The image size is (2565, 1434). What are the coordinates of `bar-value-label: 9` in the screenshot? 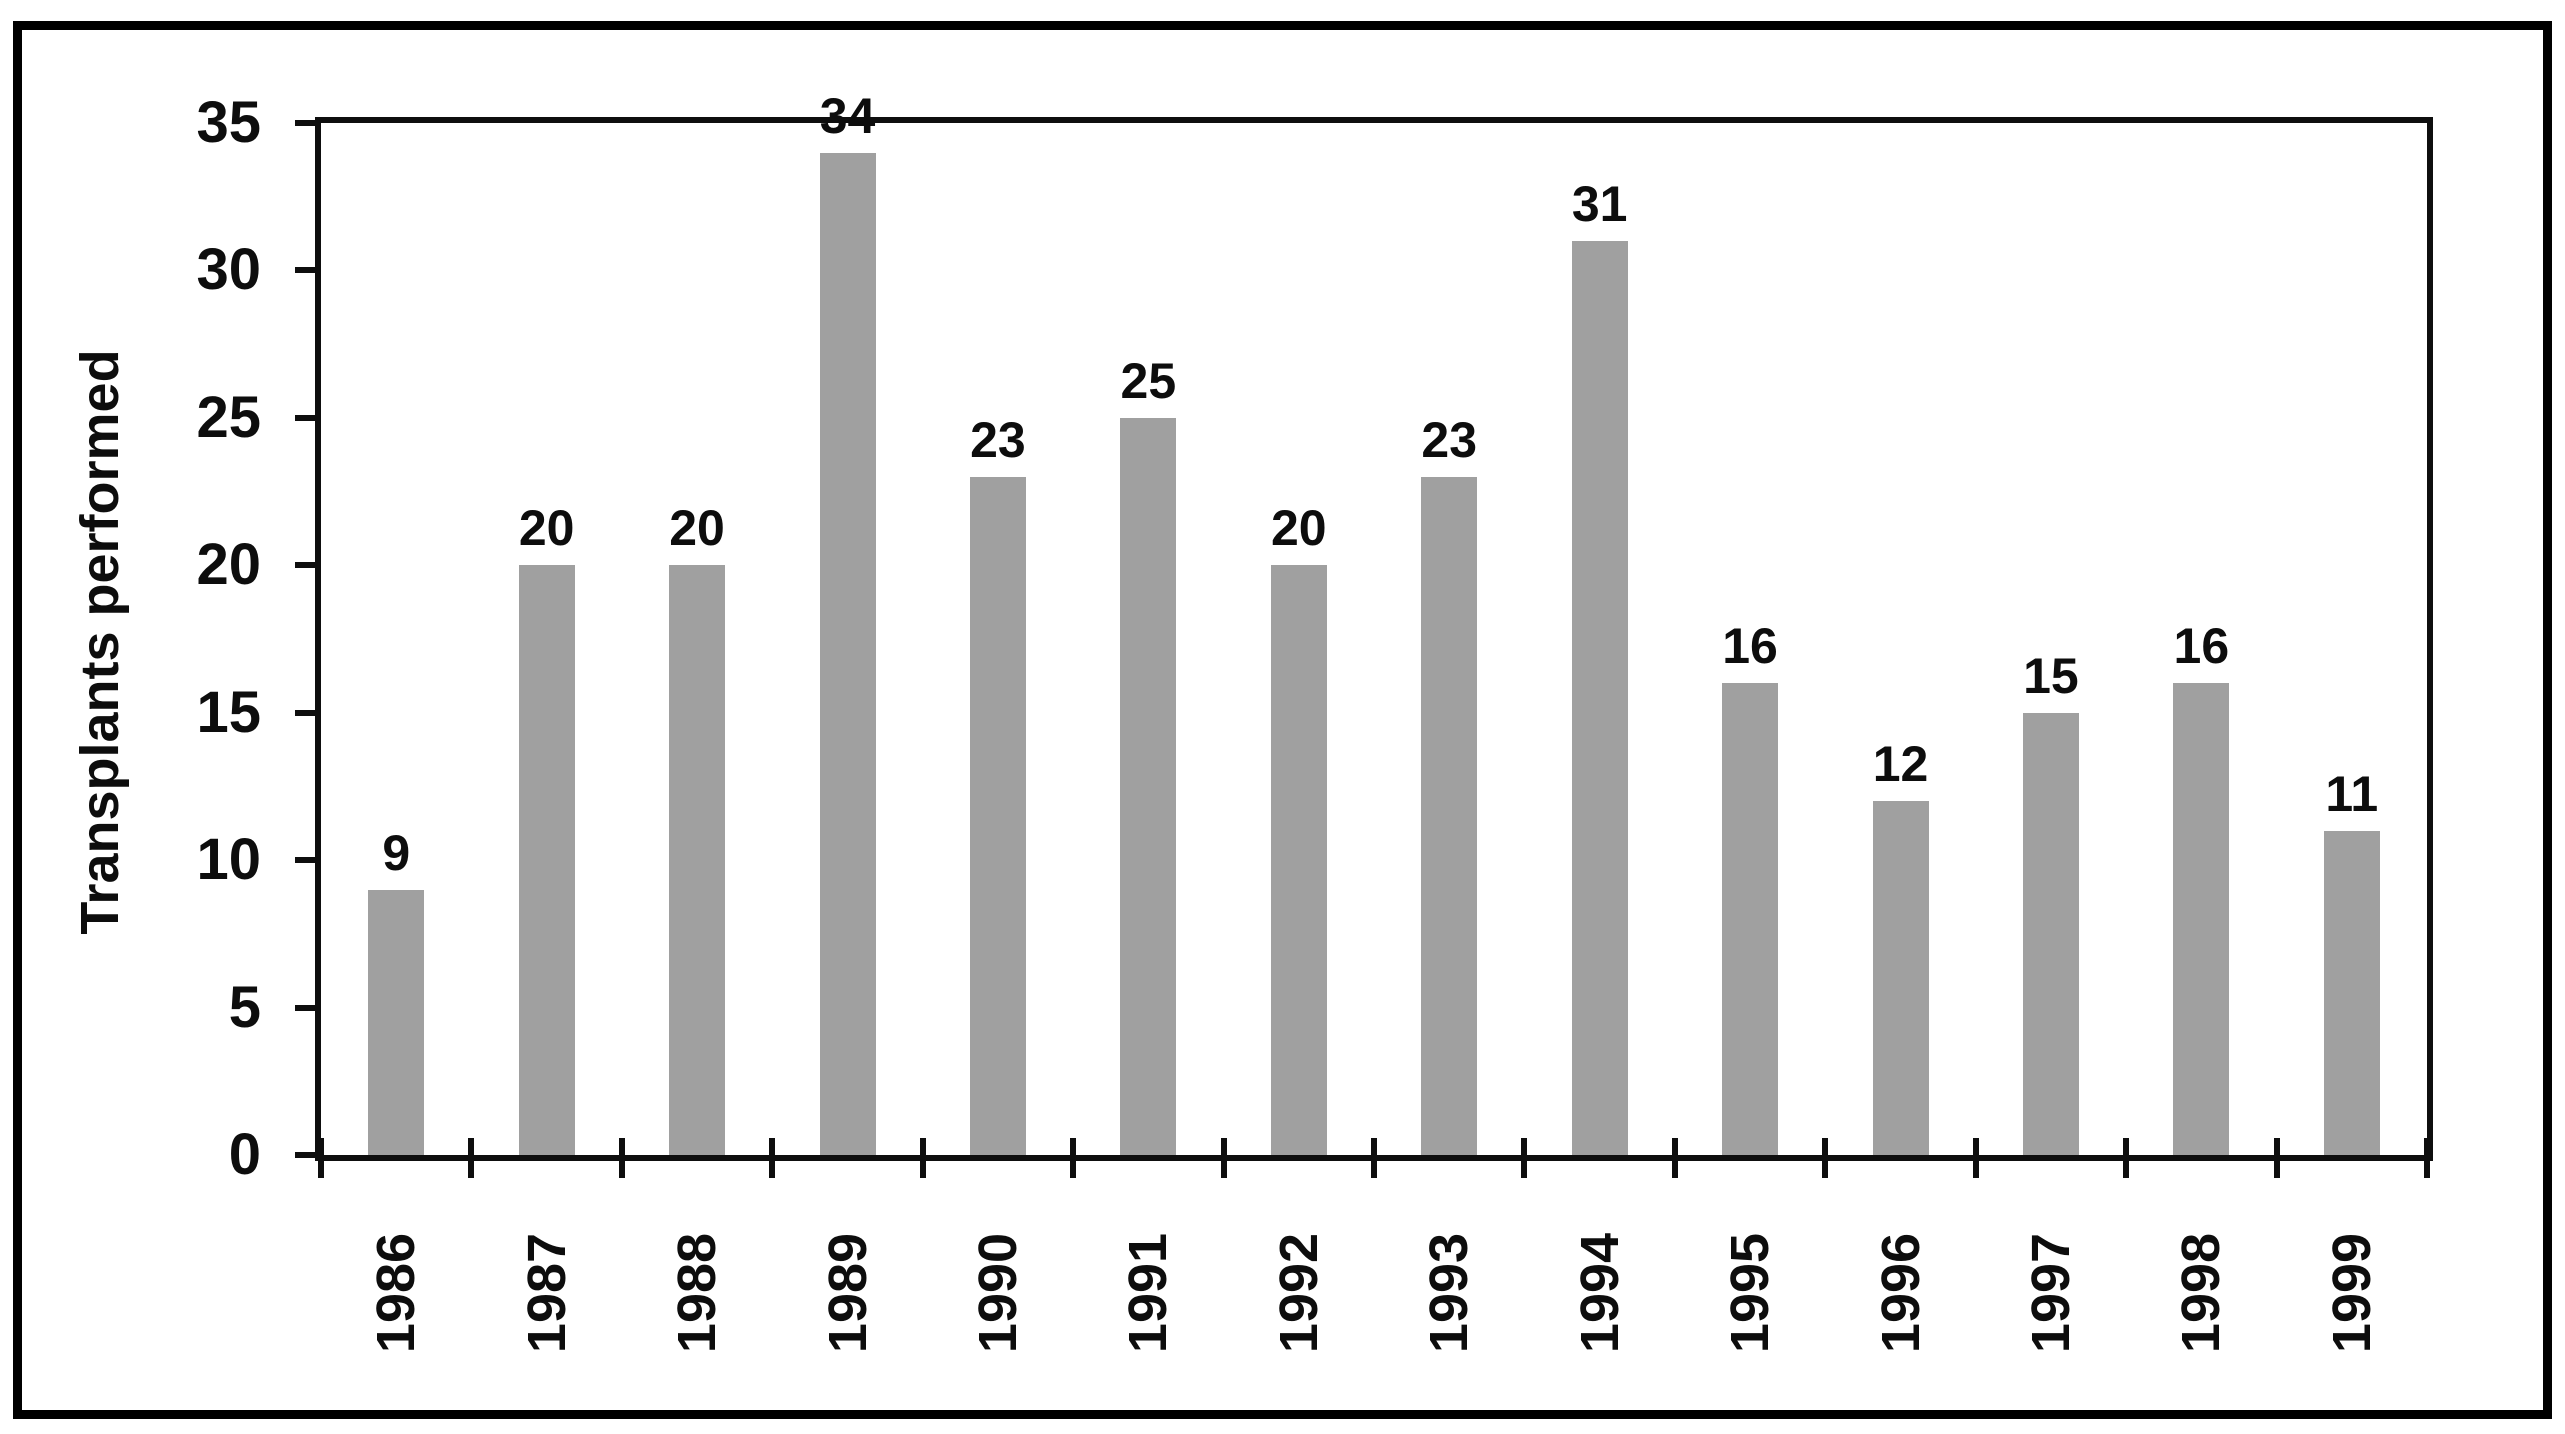 It's located at (396, 852).